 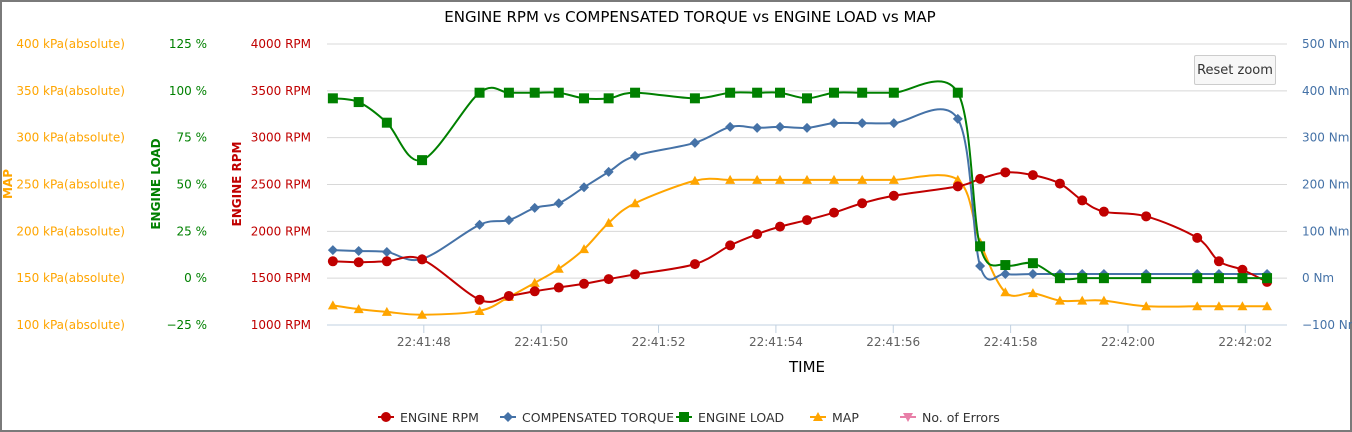 What do you see at coordinates (428, 417) in the screenshot?
I see `legend-item-engine-rpm: ENGINE RPM` at bounding box center [428, 417].